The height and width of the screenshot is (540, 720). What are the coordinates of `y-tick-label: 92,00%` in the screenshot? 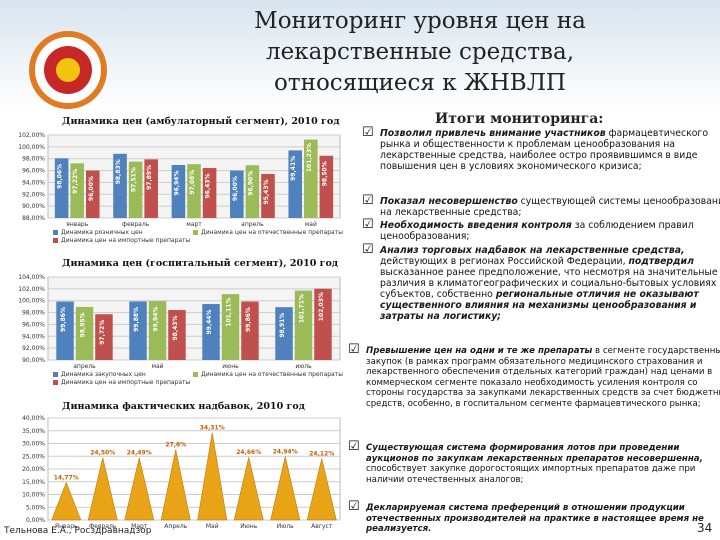 It's located at (33, 194).